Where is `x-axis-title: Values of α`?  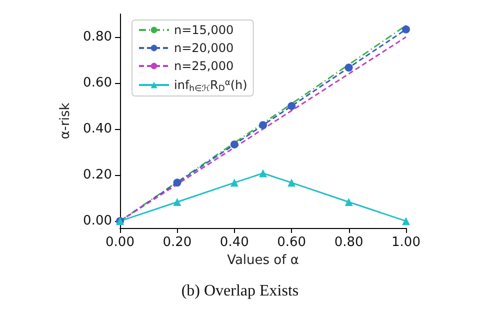 x-axis-title: Values of α is located at coordinates (263, 260).